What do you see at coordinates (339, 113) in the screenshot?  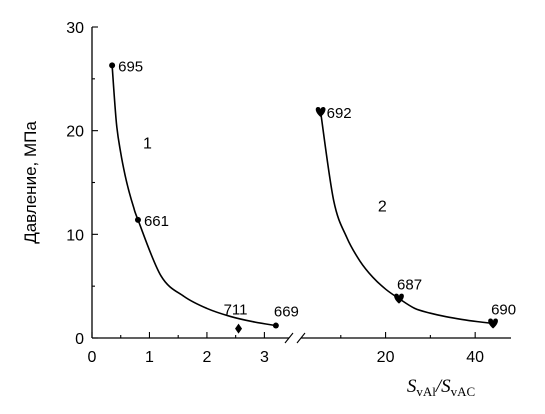 I see `data-point-label: 692` at bounding box center [339, 113].